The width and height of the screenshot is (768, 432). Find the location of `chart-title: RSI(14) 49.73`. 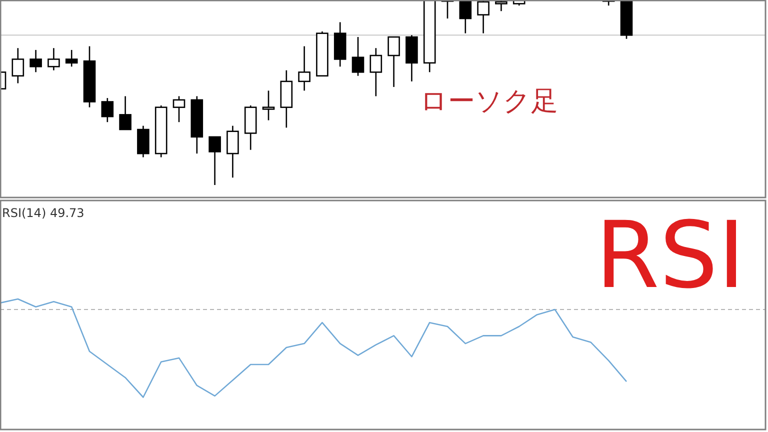

chart-title: RSI(14) 49.73 is located at coordinates (43, 213).